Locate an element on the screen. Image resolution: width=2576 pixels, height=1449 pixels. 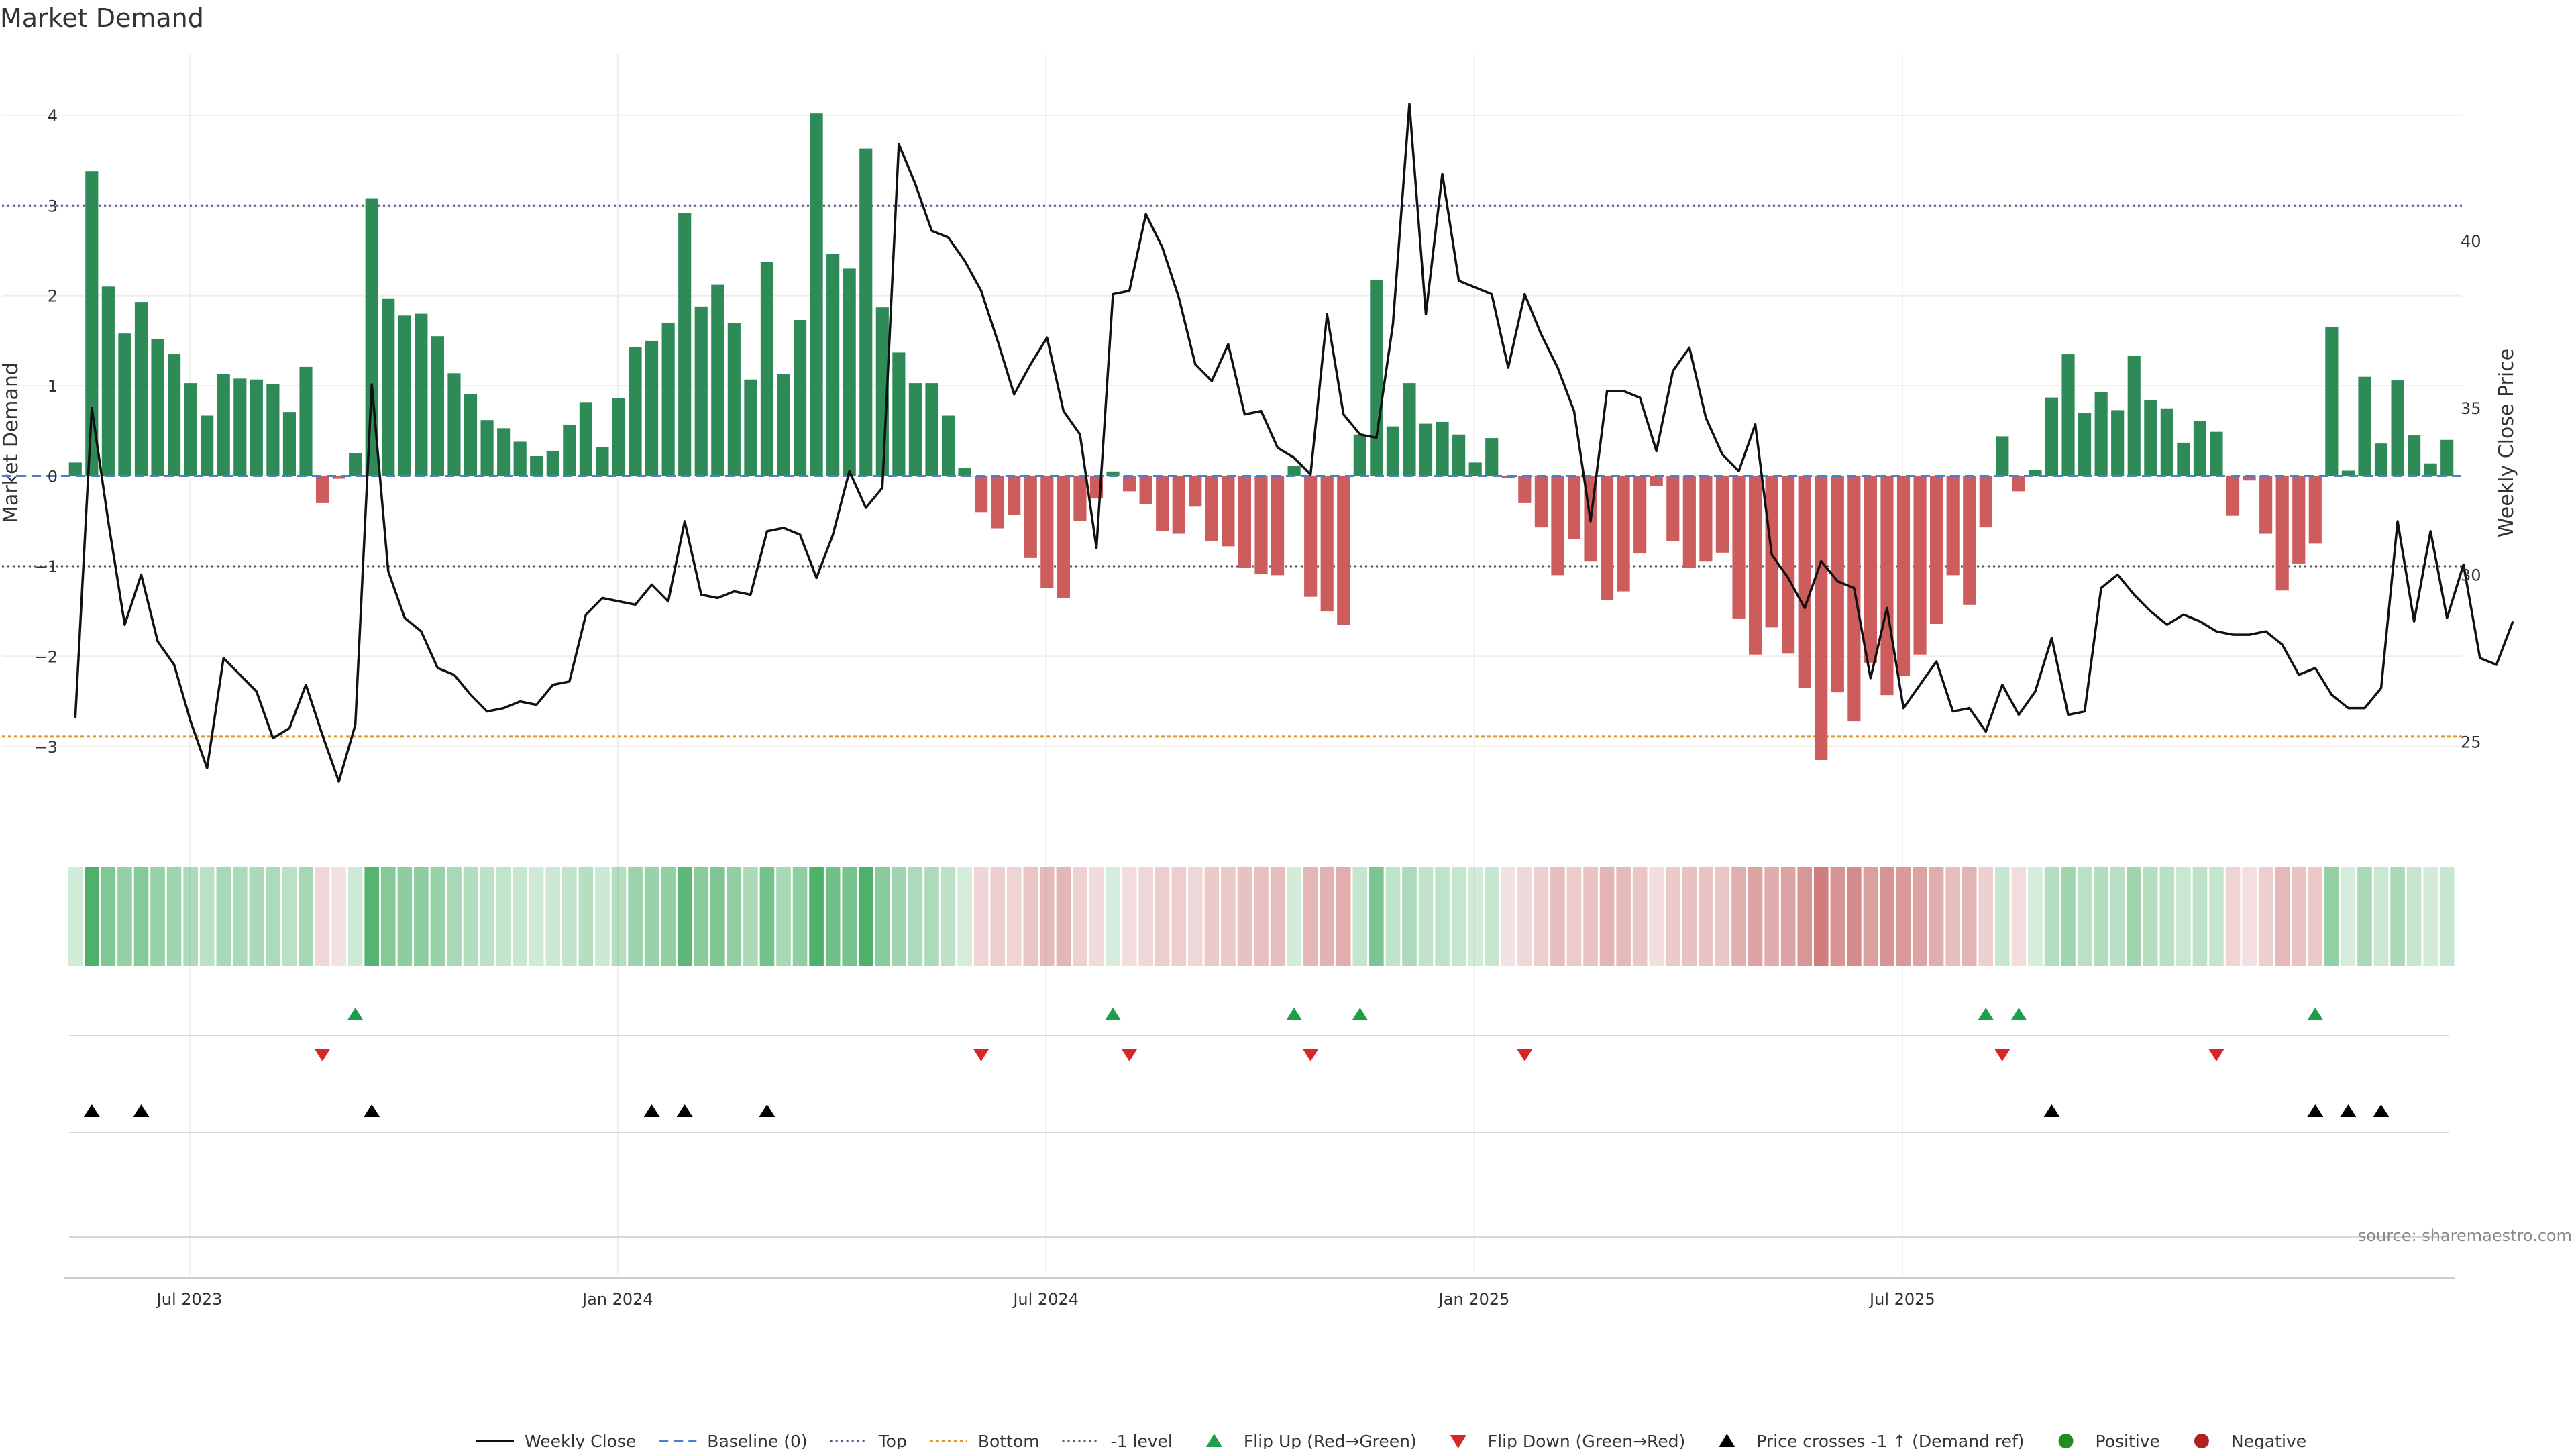
x-tick-label: Jan 2024 is located at coordinates (617, 1299).